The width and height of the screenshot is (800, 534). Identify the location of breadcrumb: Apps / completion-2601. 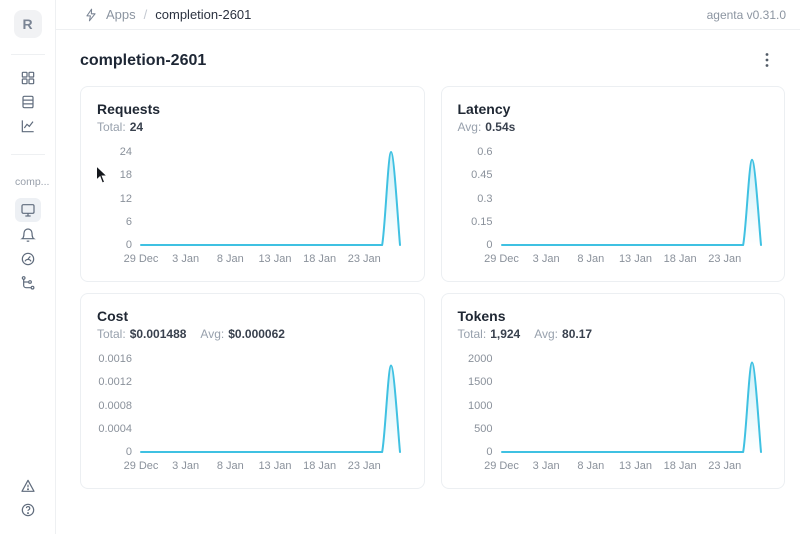
(167, 14).